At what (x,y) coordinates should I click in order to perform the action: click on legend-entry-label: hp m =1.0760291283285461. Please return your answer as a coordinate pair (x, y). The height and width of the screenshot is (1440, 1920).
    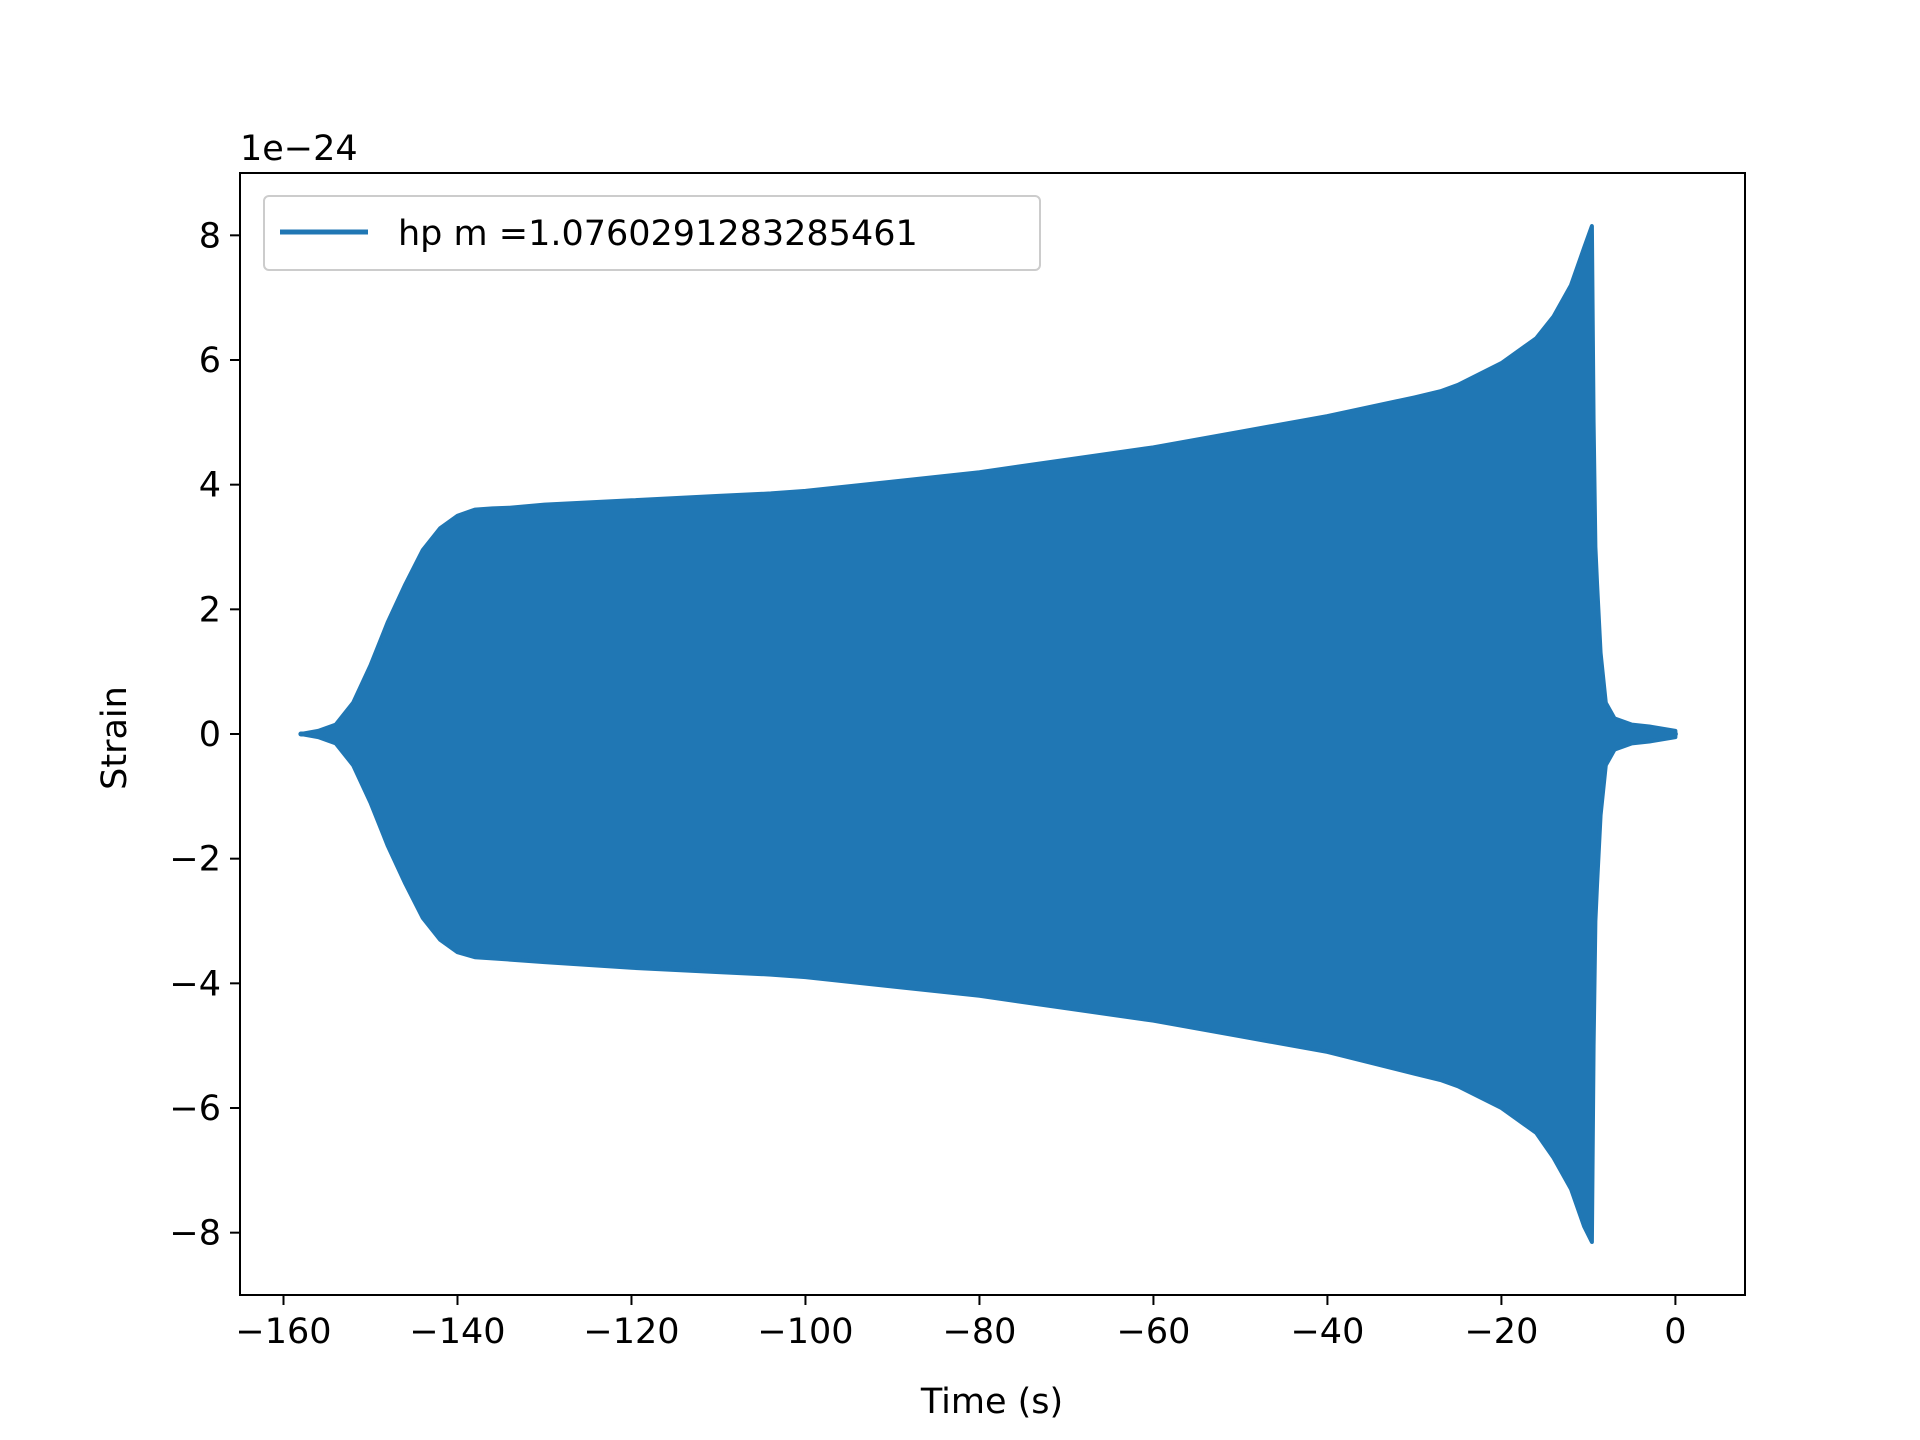
    Looking at the image, I should click on (658, 234).